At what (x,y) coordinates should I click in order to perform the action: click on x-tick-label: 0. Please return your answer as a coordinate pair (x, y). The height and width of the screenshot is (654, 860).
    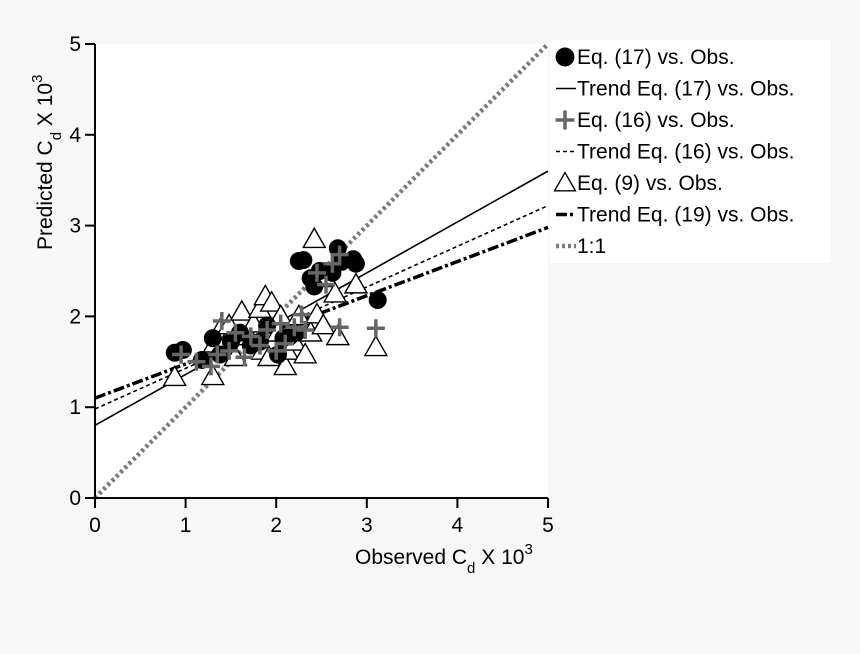
    Looking at the image, I should click on (95, 525).